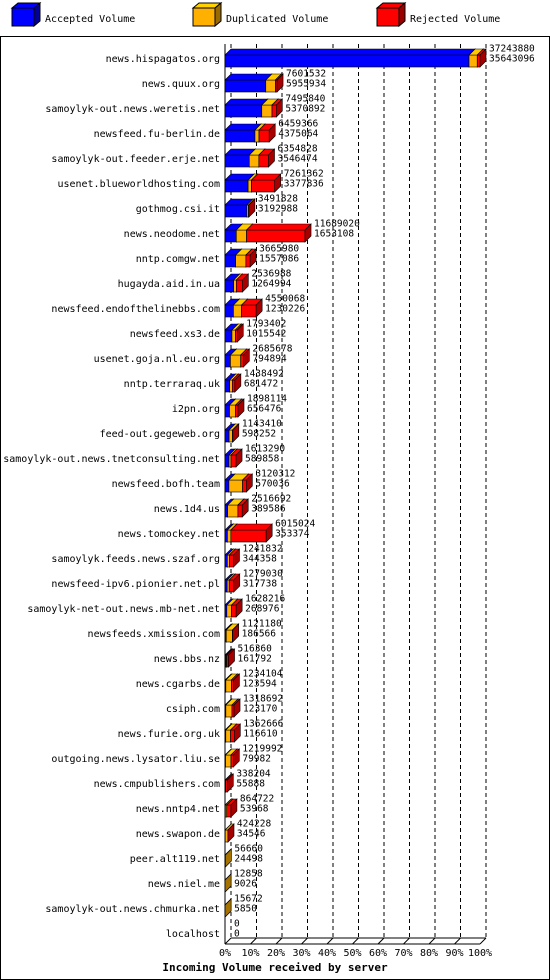 The height and width of the screenshot is (980, 550). What do you see at coordinates (275, 474) in the screenshot?
I see `total-label: 3120312` at bounding box center [275, 474].